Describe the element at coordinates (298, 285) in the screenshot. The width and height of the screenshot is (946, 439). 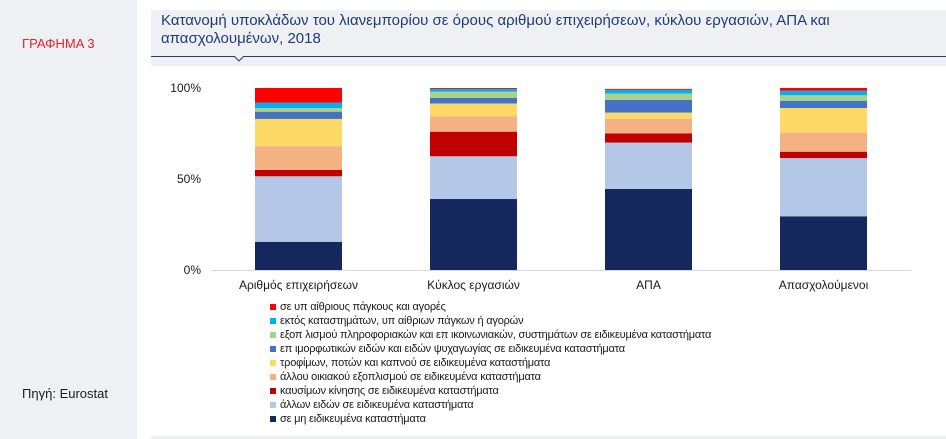
I see `x-tick-label: Αριθμός επιχειρήσεων` at that location.